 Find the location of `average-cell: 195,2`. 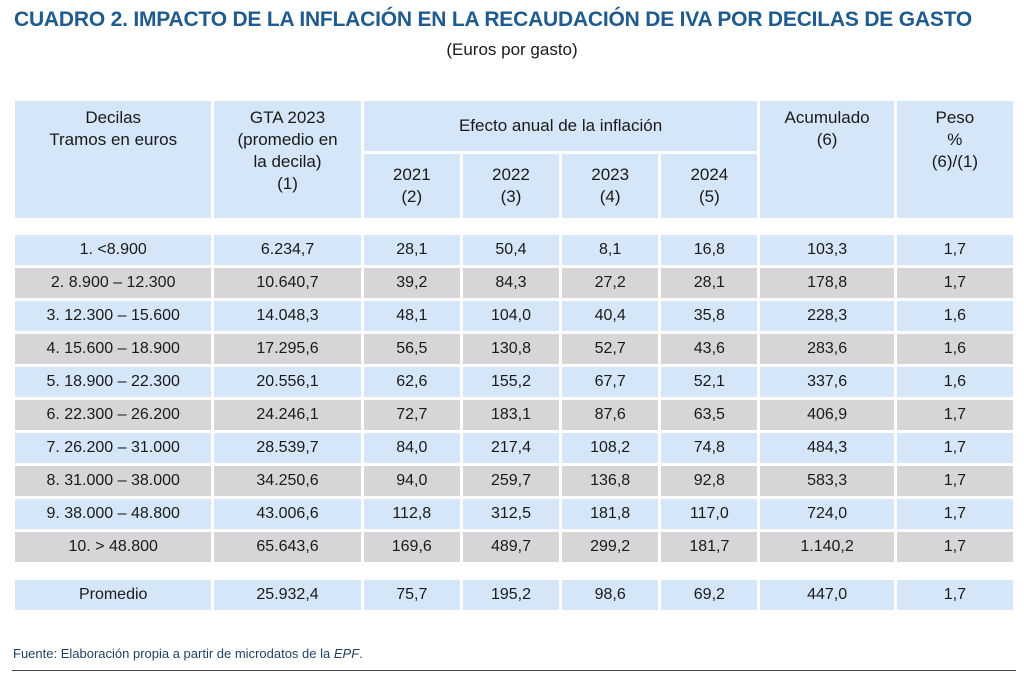

average-cell: 195,2 is located at coordinates (511, 596).